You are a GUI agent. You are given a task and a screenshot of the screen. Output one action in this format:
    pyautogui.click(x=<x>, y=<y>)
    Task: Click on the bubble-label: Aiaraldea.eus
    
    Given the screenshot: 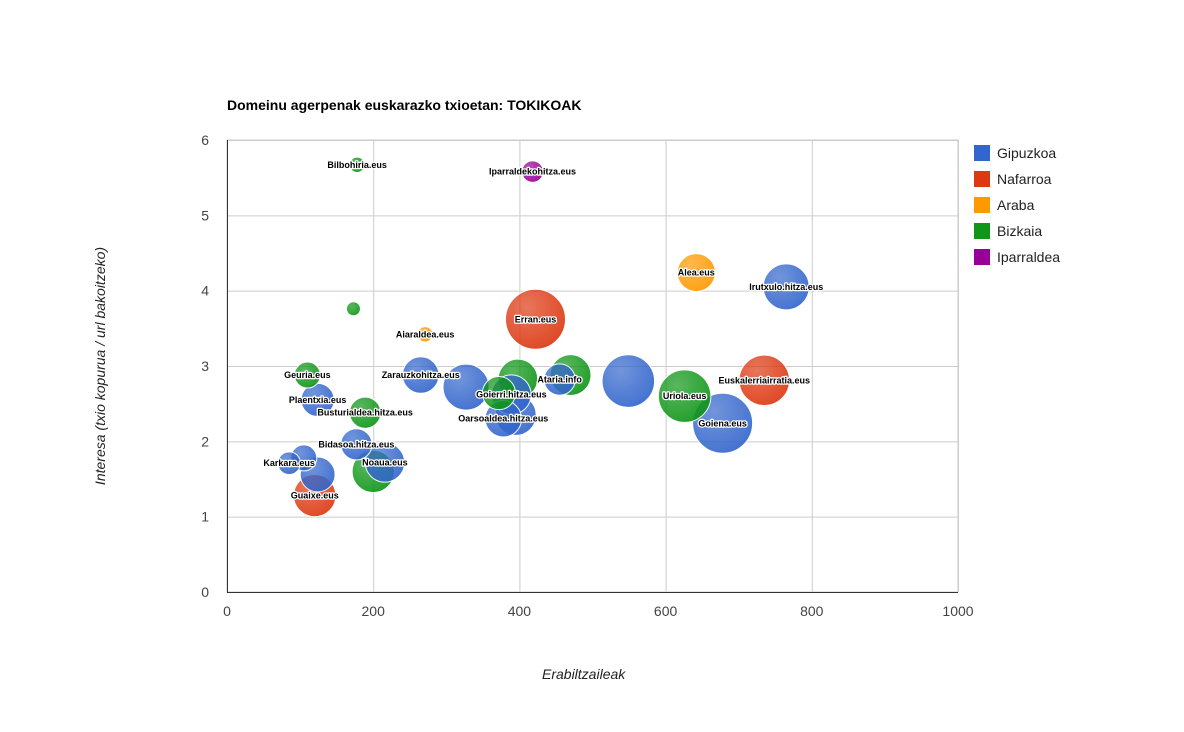 What is the action you would take?
    pyautogui.click(x=425, y=334)
    